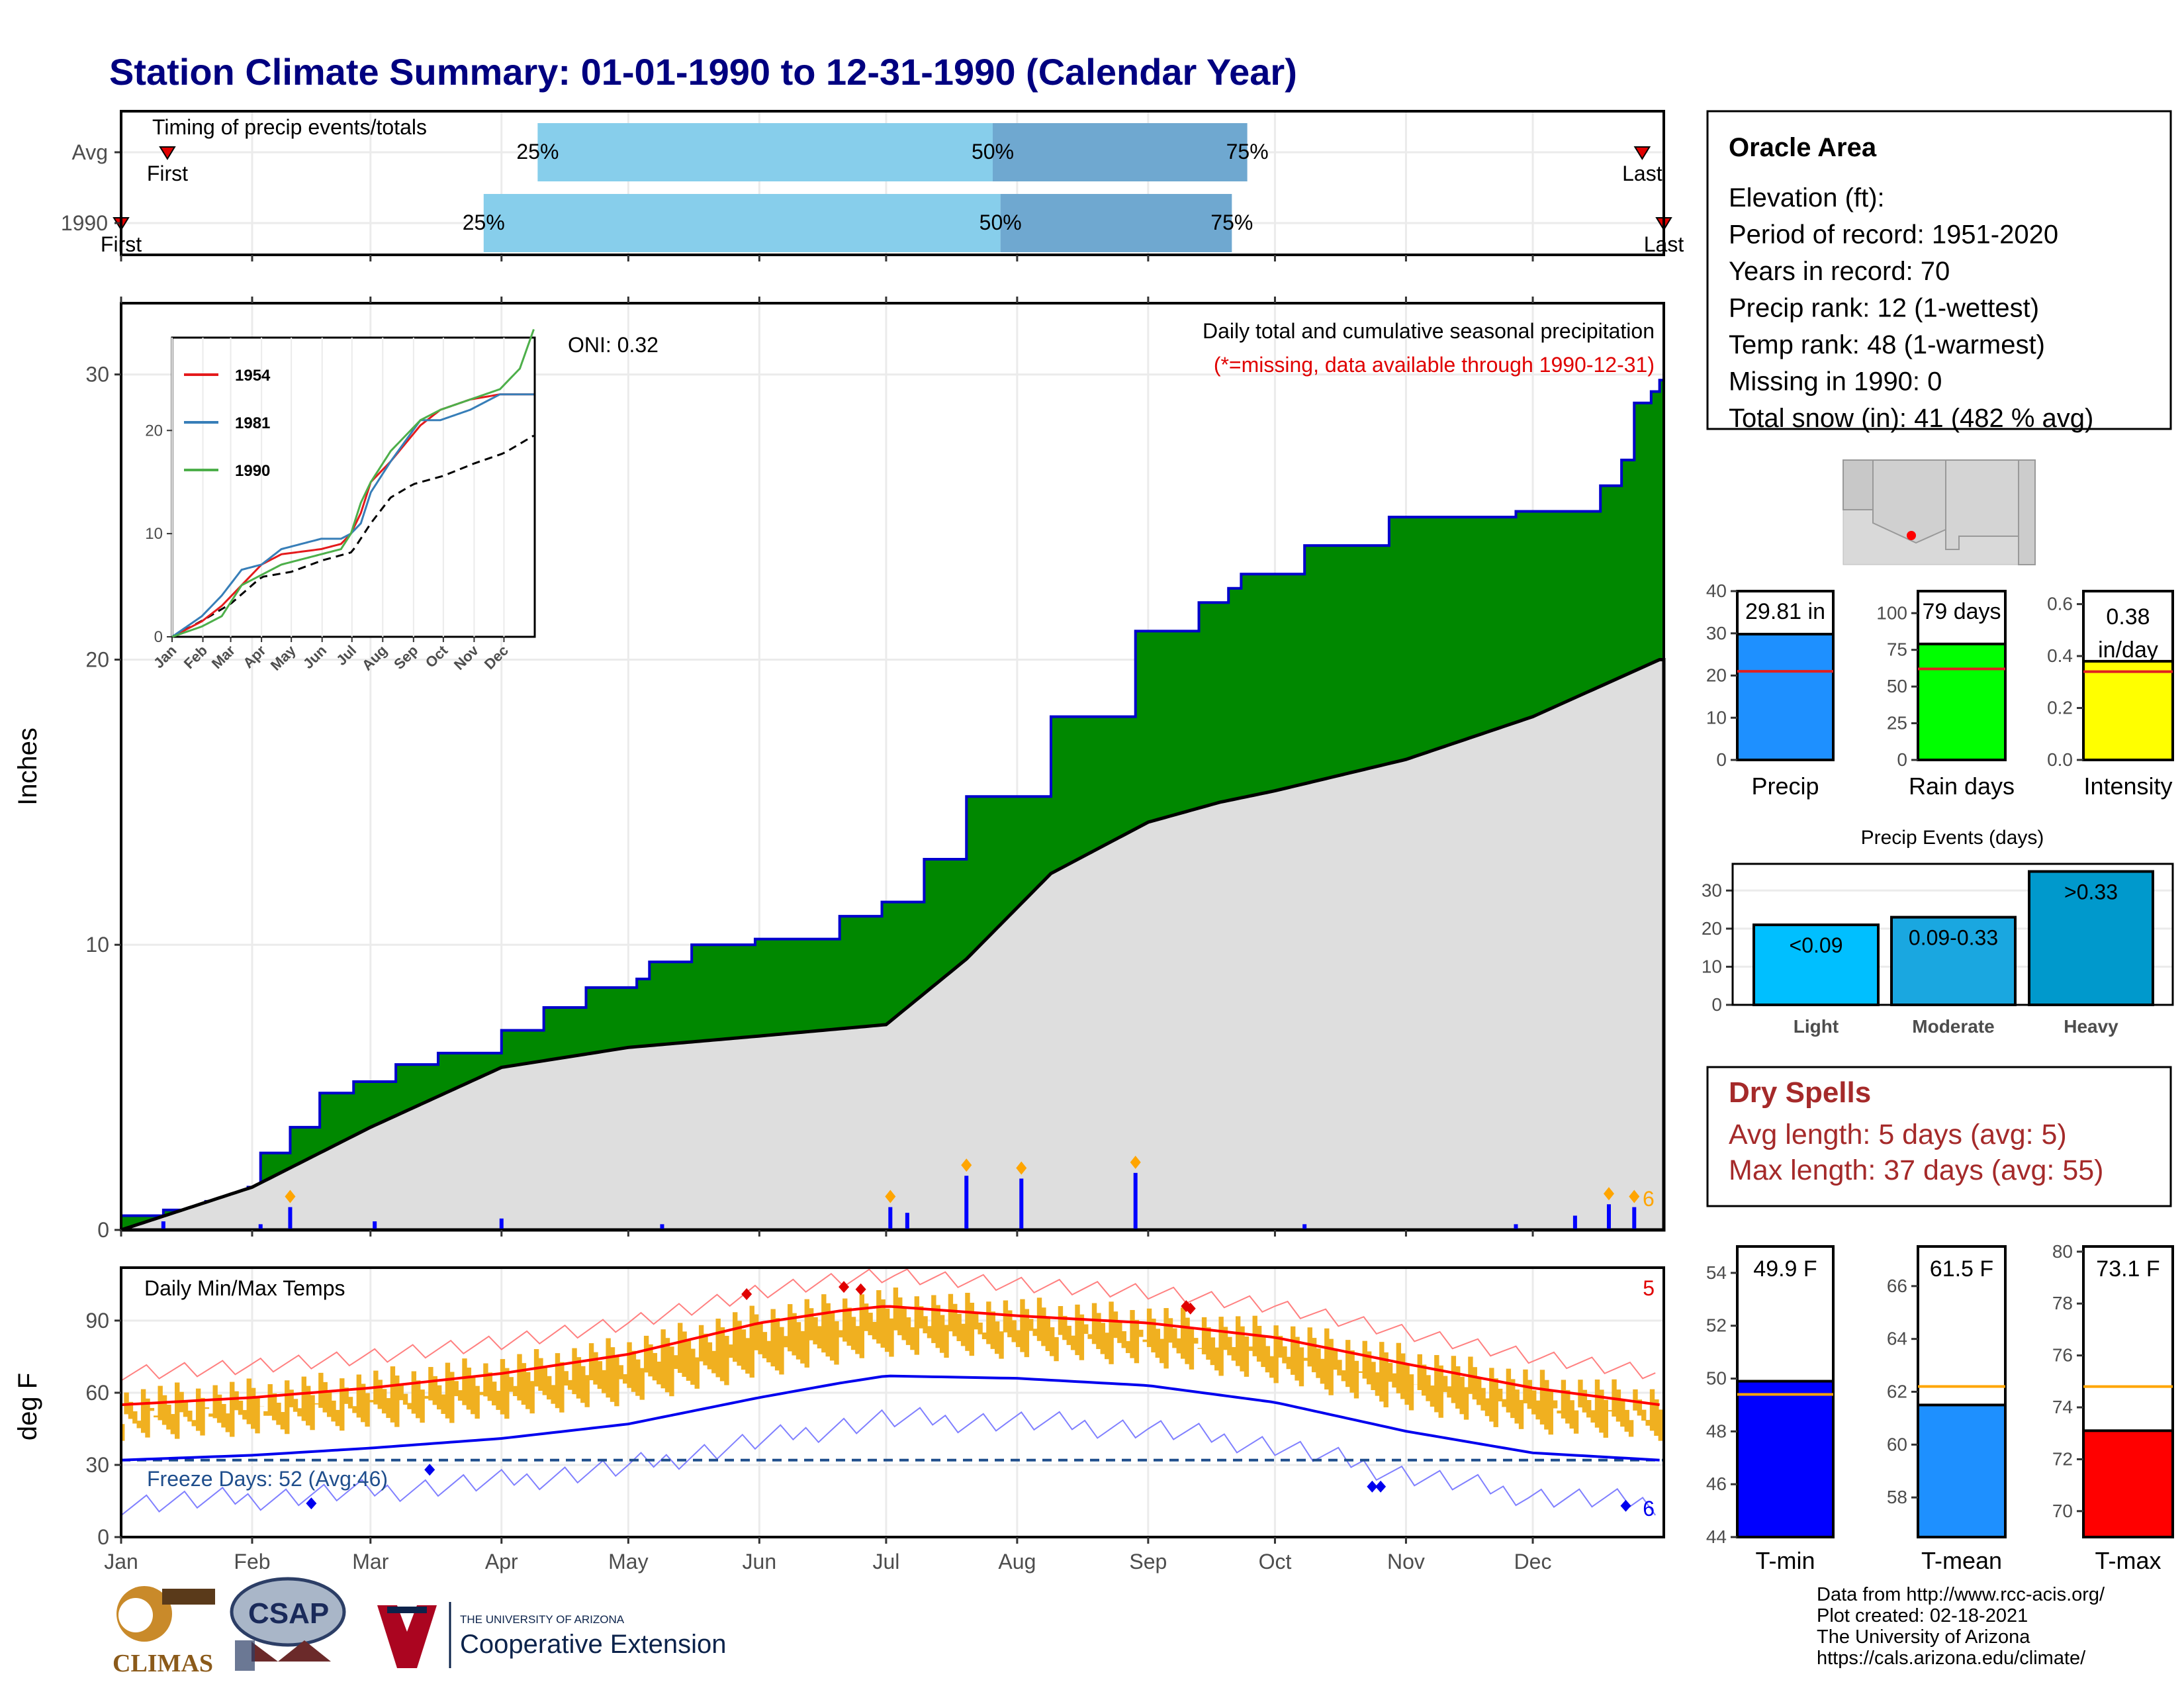 This screenshot has height=1688, width=2184. What do you see at coordinates (1897, 1286) in the screenshot?
I see `y-tick-label: 66` at bounding box center [1897, 1286].